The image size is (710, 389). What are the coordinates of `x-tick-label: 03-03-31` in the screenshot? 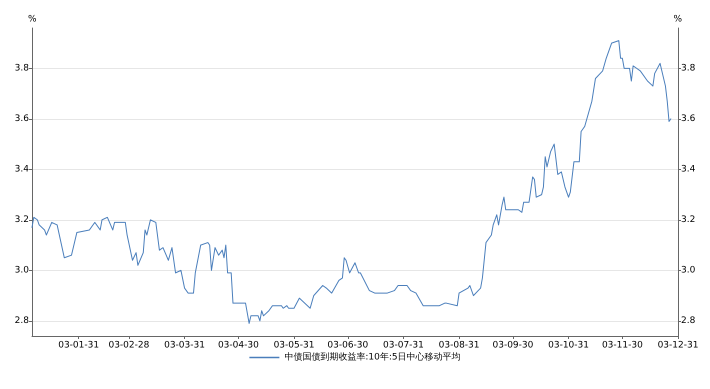 It's located at (184, 345).